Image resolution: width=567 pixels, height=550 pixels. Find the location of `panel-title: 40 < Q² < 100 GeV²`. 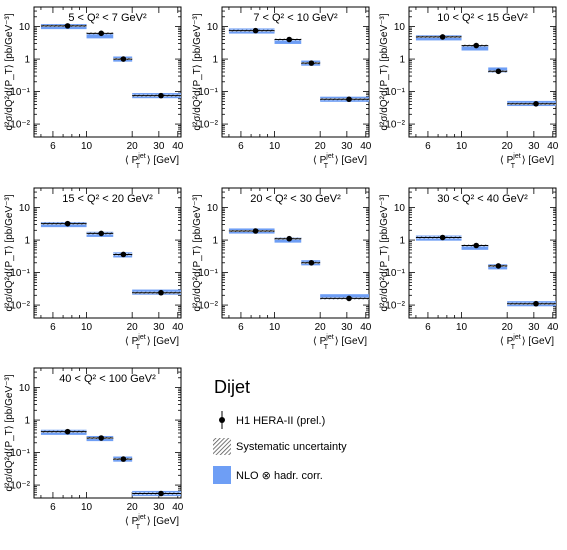

panel-title: 40 < Q² < 100 GeV² is located at coordinates (107, 379).